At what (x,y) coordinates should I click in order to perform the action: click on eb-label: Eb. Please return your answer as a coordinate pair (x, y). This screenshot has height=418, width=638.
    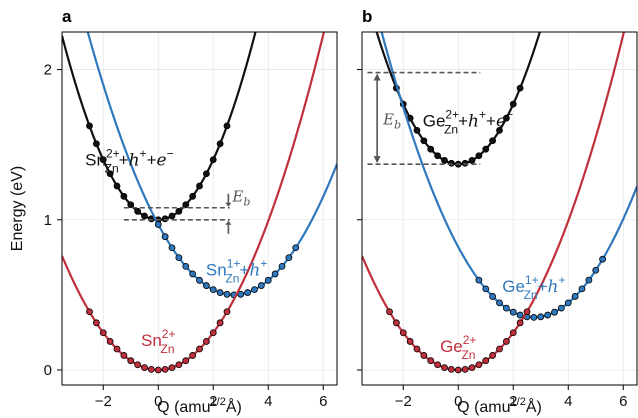
    Looking at the image, I should click on (240, 198).